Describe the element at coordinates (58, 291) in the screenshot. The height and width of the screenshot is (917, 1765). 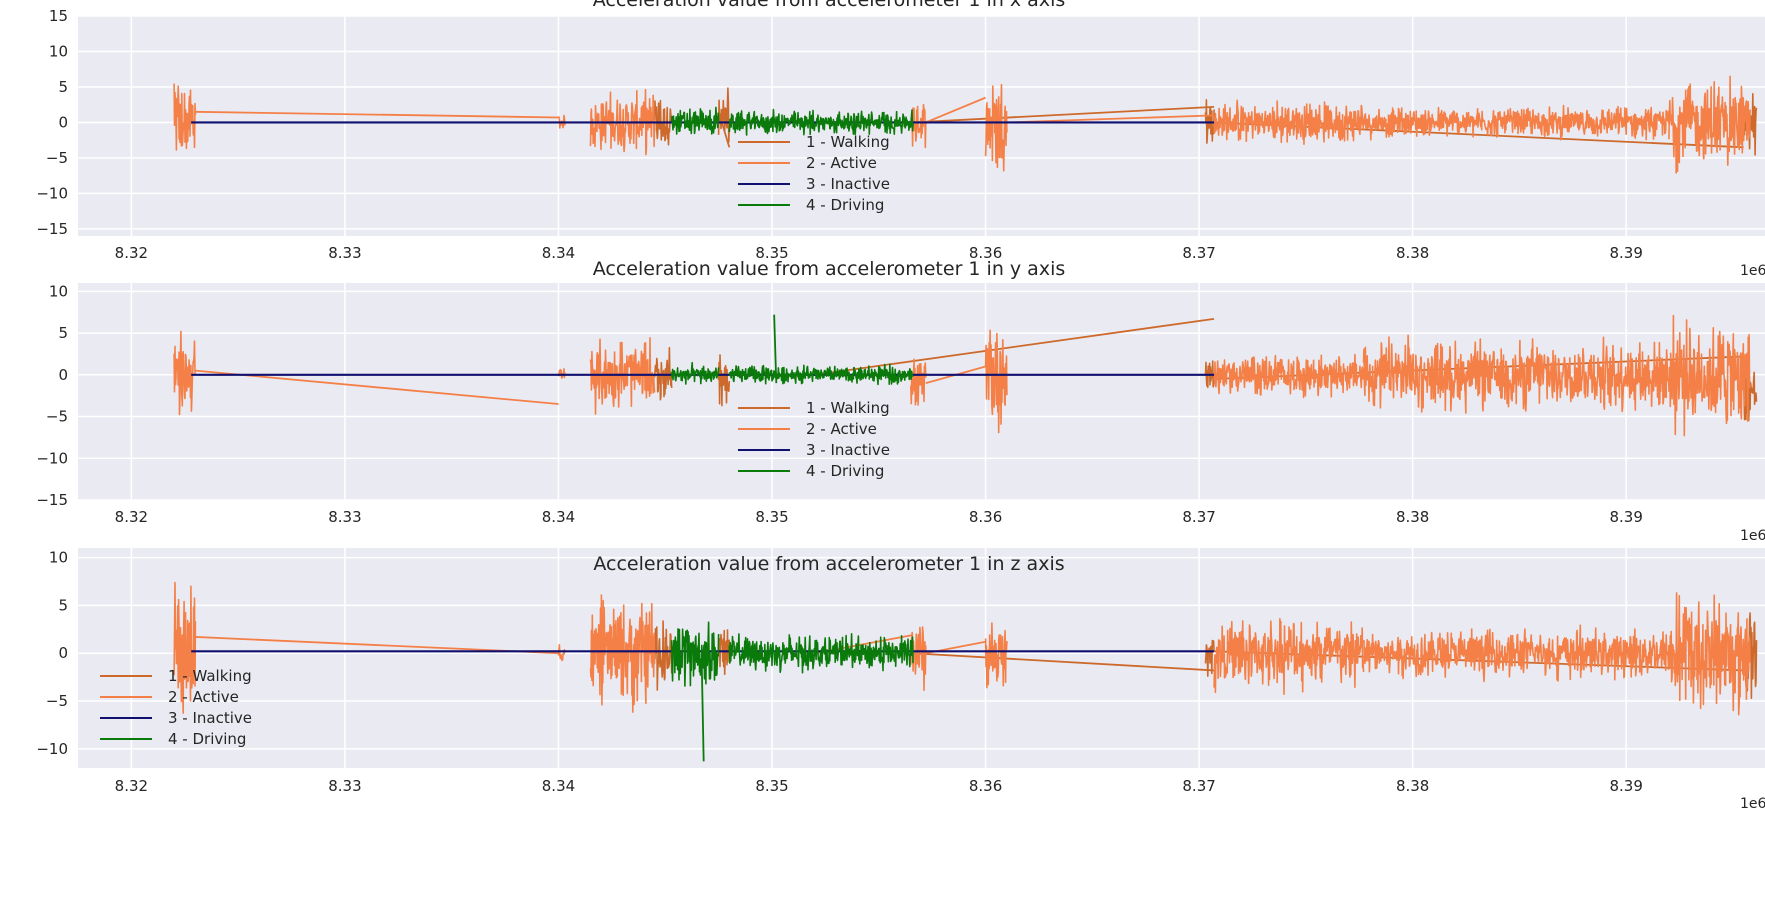
I see `y-tick-label: 10` at that location.